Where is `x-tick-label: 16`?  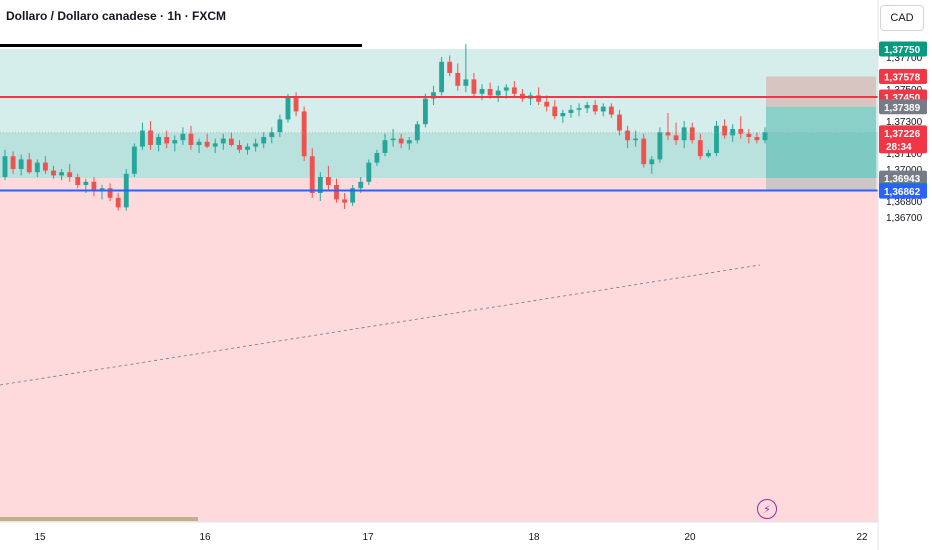 x-tick-label: 16 is located at coordinates (205, 537).